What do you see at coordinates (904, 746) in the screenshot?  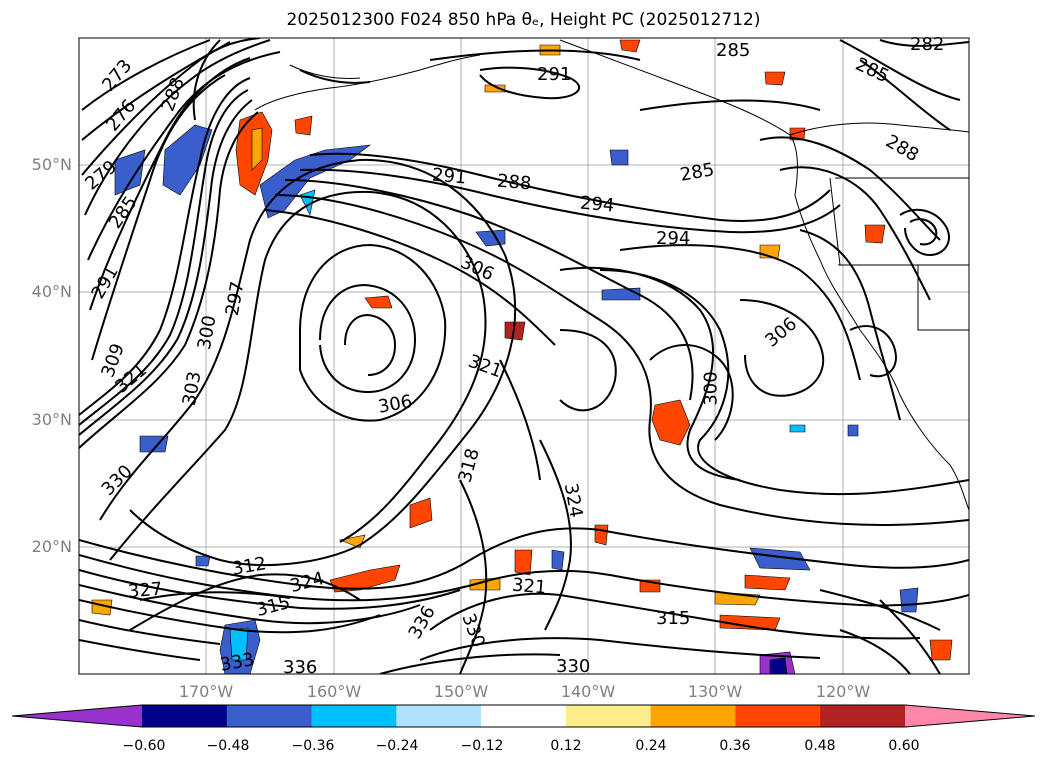 I see `colorbar-tick-label: 0.60` at bounding box center [904, 746].